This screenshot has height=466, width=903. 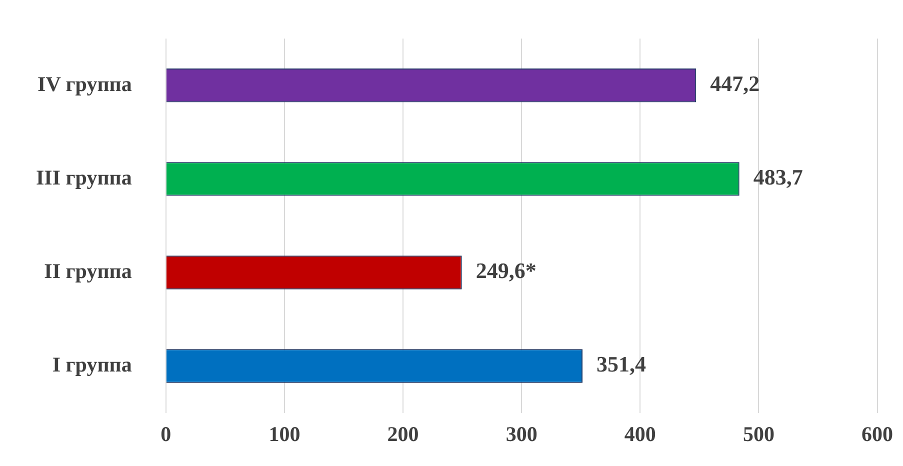 What do you see at coordinates (403, 434) in the screenshot?
I see `x-tick-label: 200` at bounding box center [403, 434].